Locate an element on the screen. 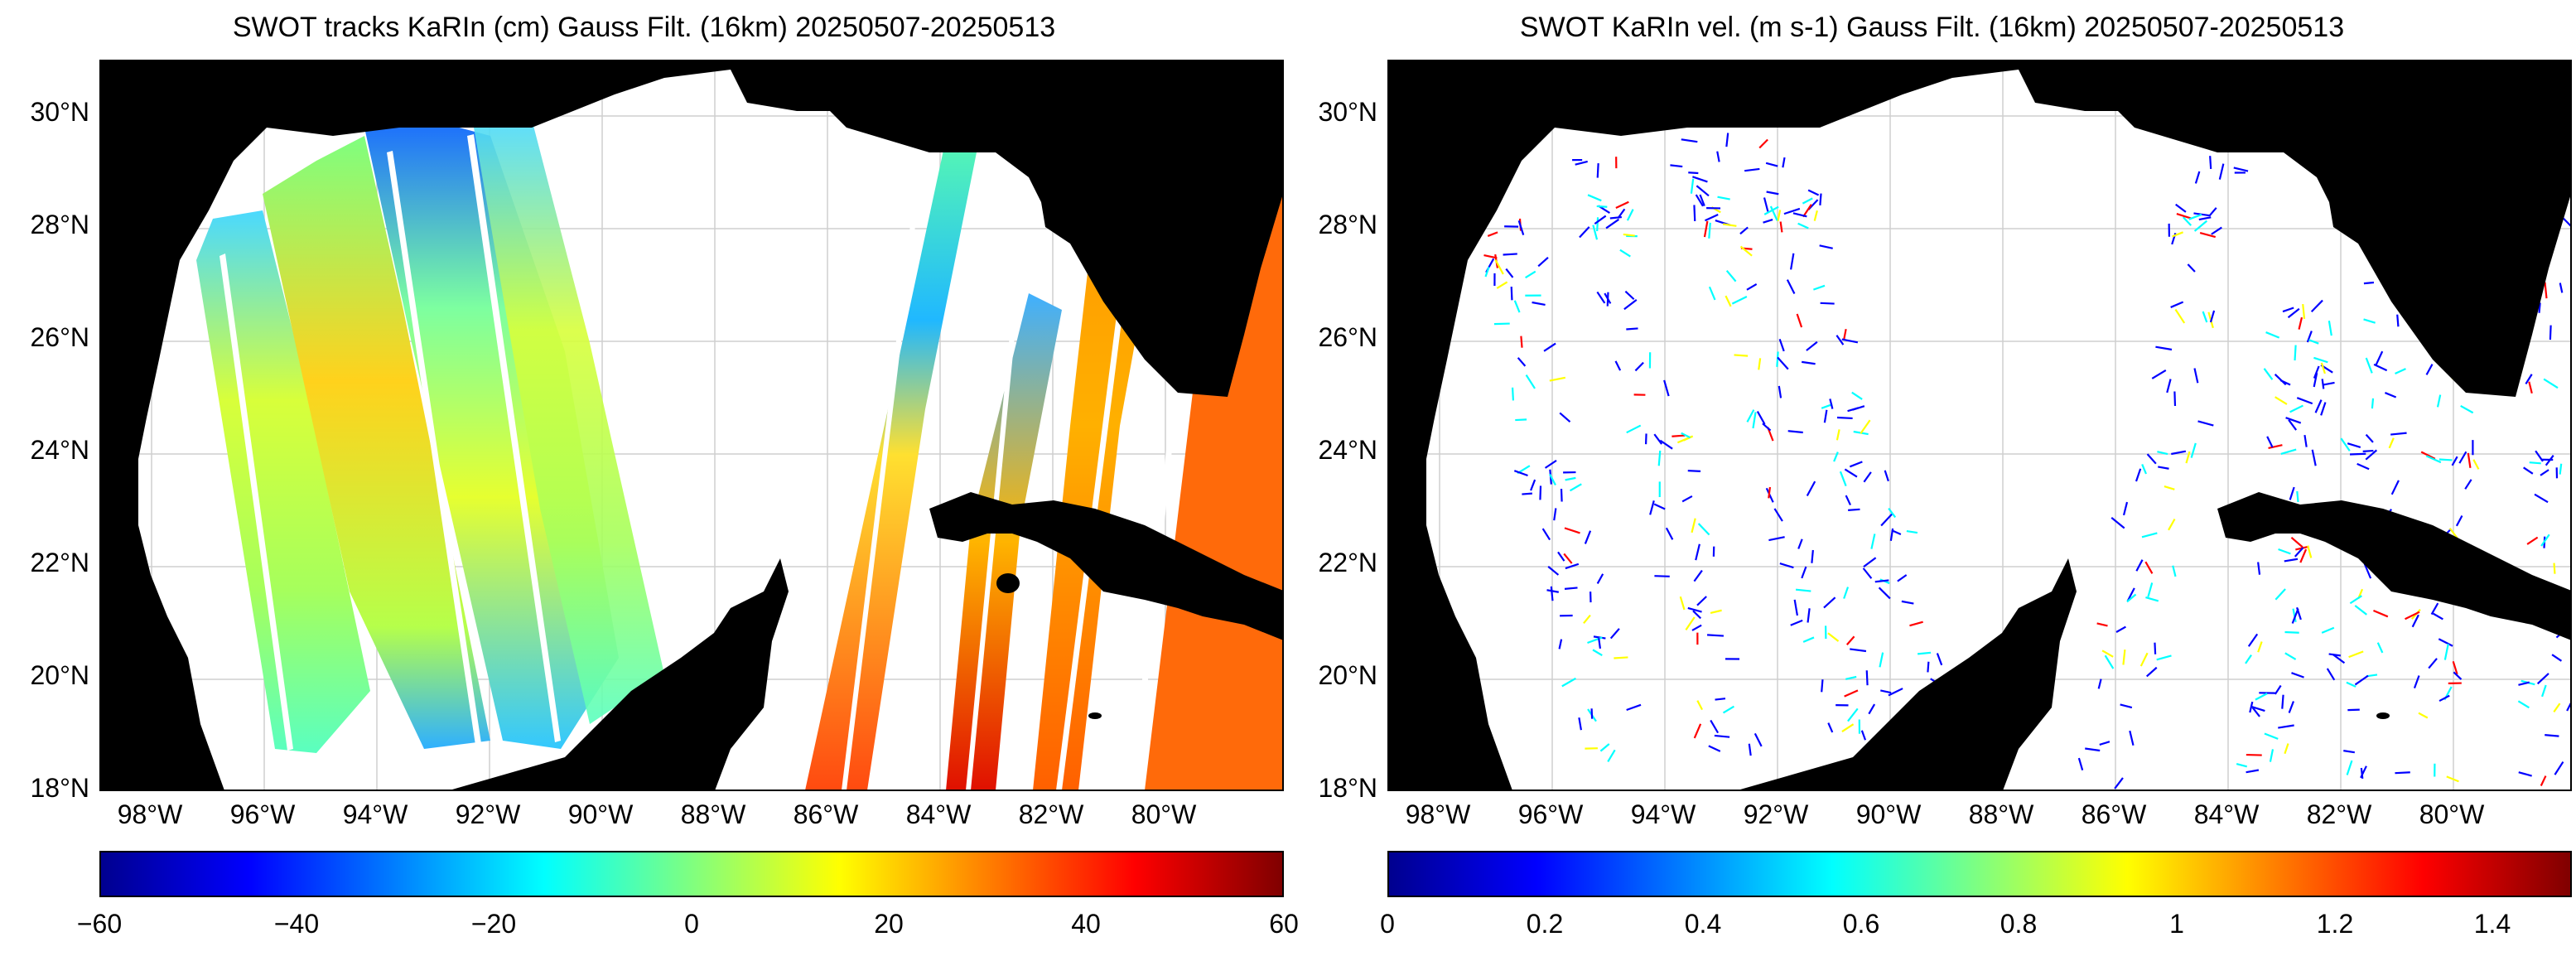  velocity-colorbar-tick: 0.2 is located at coordinates (1545, 924).